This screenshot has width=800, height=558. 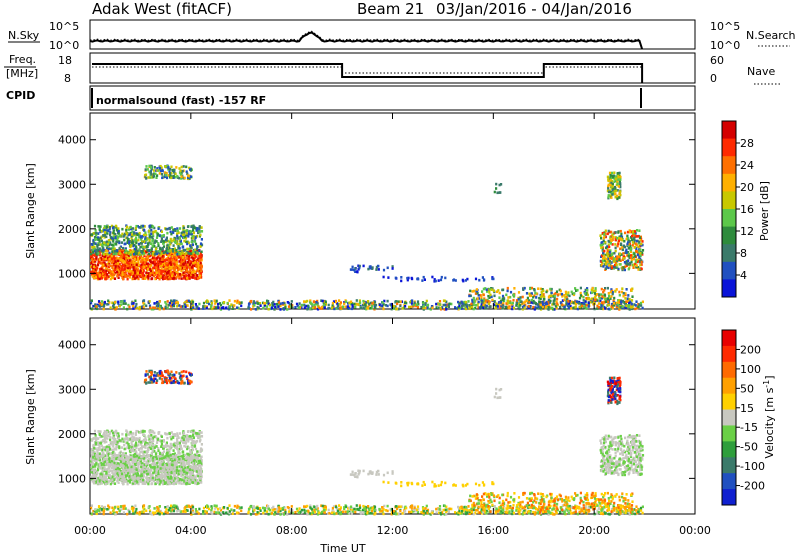 What do you see at coordinates (64, 26) in the screenshot?
I see `noise-tick-left-top: 10^5` at bounding box center [64, 26].